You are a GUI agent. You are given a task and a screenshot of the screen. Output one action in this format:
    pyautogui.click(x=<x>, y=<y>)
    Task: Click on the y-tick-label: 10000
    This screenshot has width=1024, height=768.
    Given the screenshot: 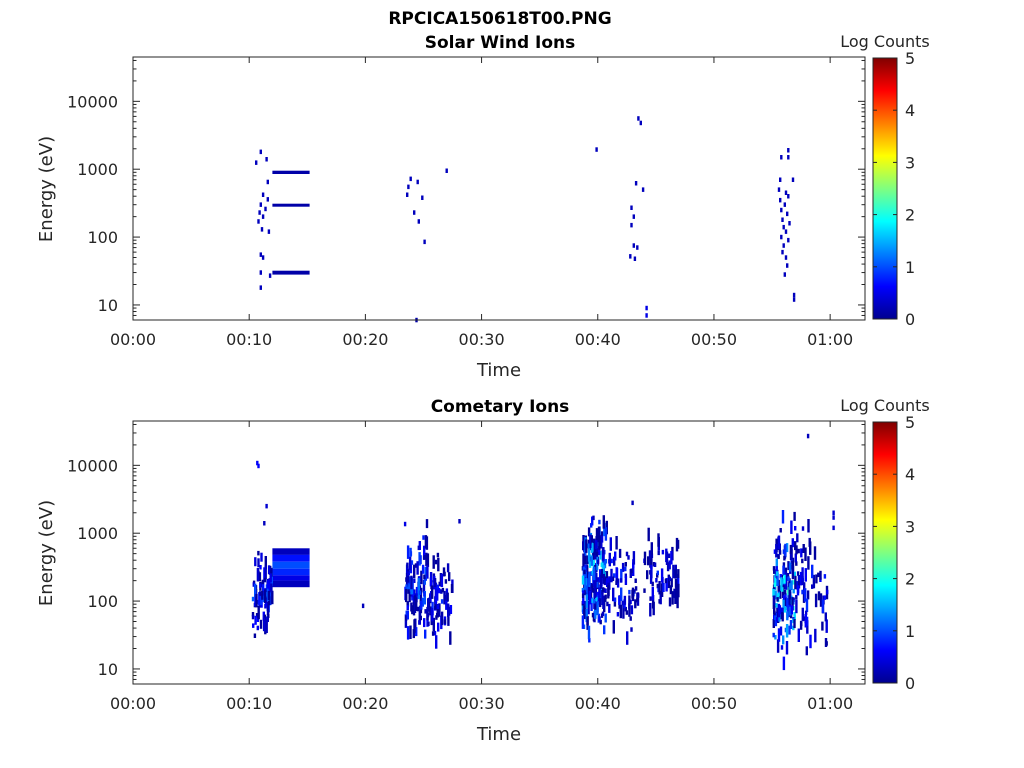 What is the action you would take?
    pyautogui.click(x=92, y=101)
    